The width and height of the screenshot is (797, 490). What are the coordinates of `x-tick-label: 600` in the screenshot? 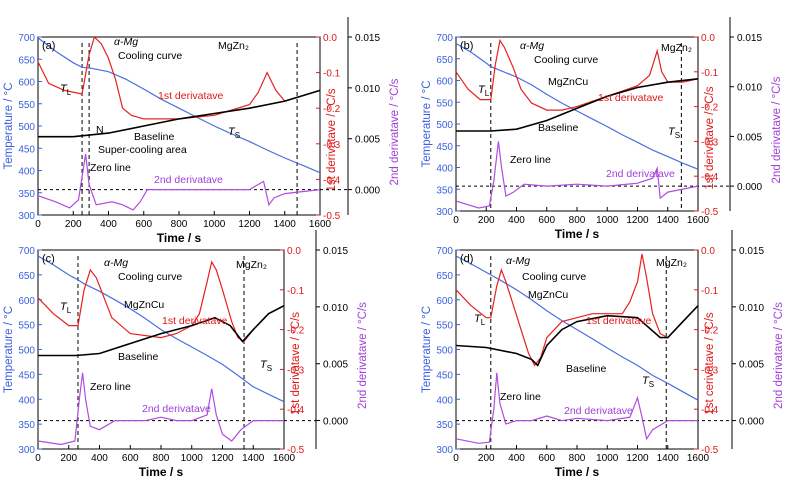 It's located at (546, 458).